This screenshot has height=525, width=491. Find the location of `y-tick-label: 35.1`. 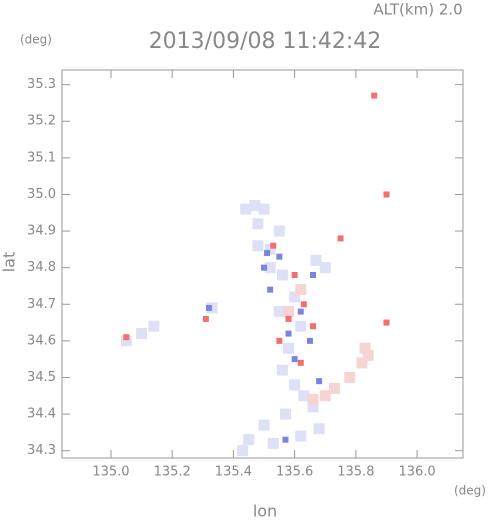

y-tick-label: 35.1 is located at coordinates (41, 157).